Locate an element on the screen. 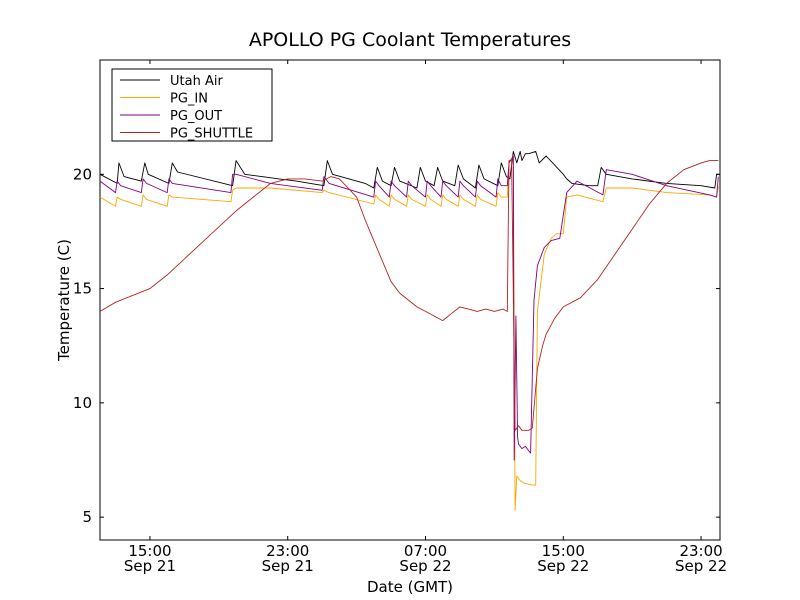 Image resolution: width=800 pixels, height=600 pixels. legend-label: PG_OUT is located at coordinates (196, 116).